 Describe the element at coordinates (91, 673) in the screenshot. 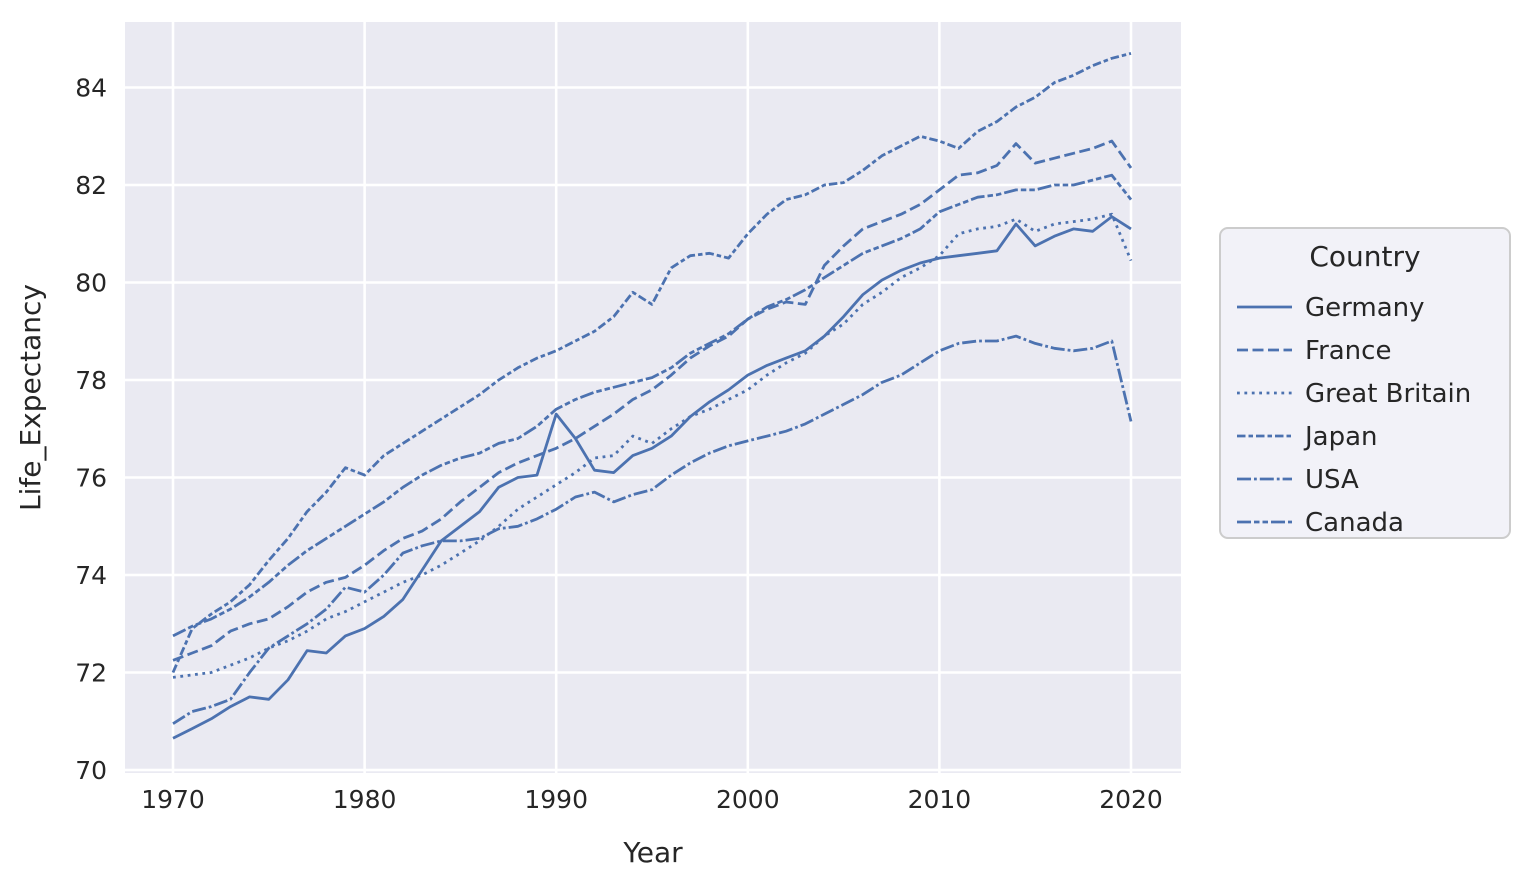

I see `y-tick-label: 72` at that location.